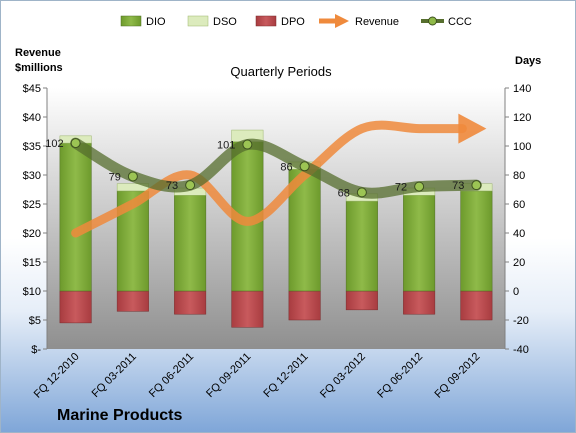  I want to click on x-axis-tick-label: FQ 03-2012, so click(343, 376).